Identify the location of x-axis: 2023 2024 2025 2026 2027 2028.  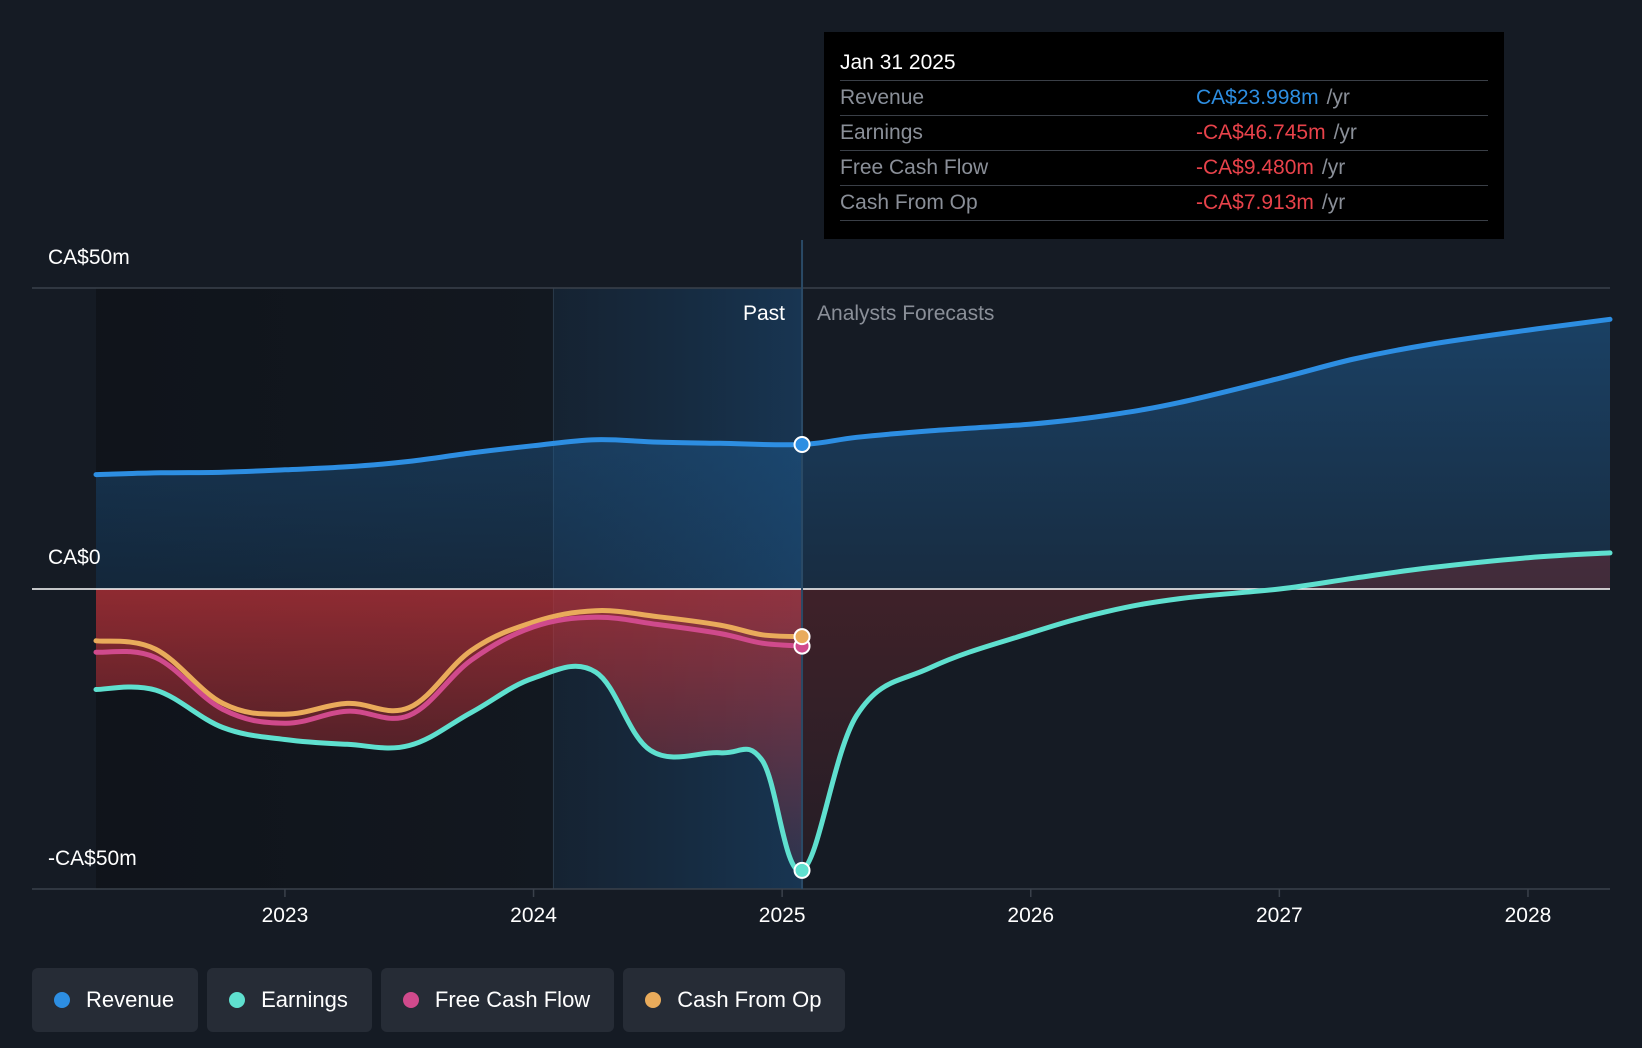
(907, 908).